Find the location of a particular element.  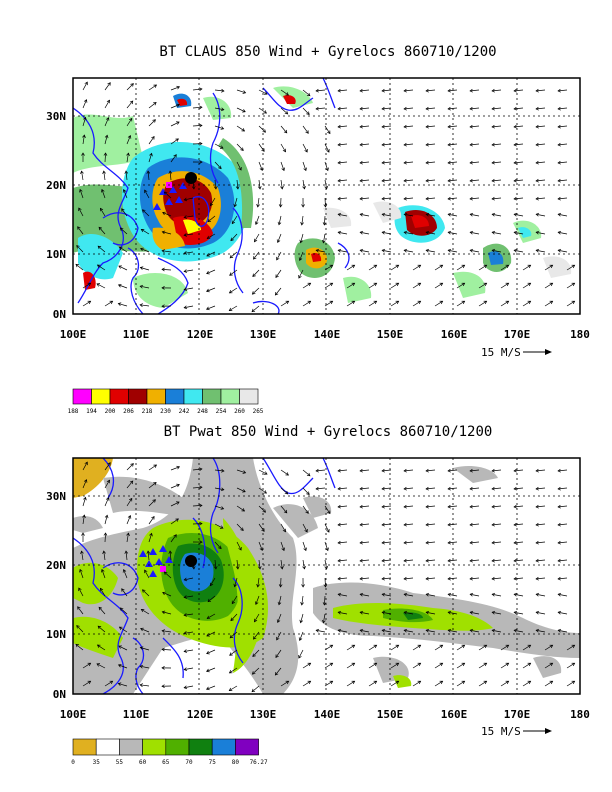

claus-colorbar-label: 248 is located at coordinates (202, 411).